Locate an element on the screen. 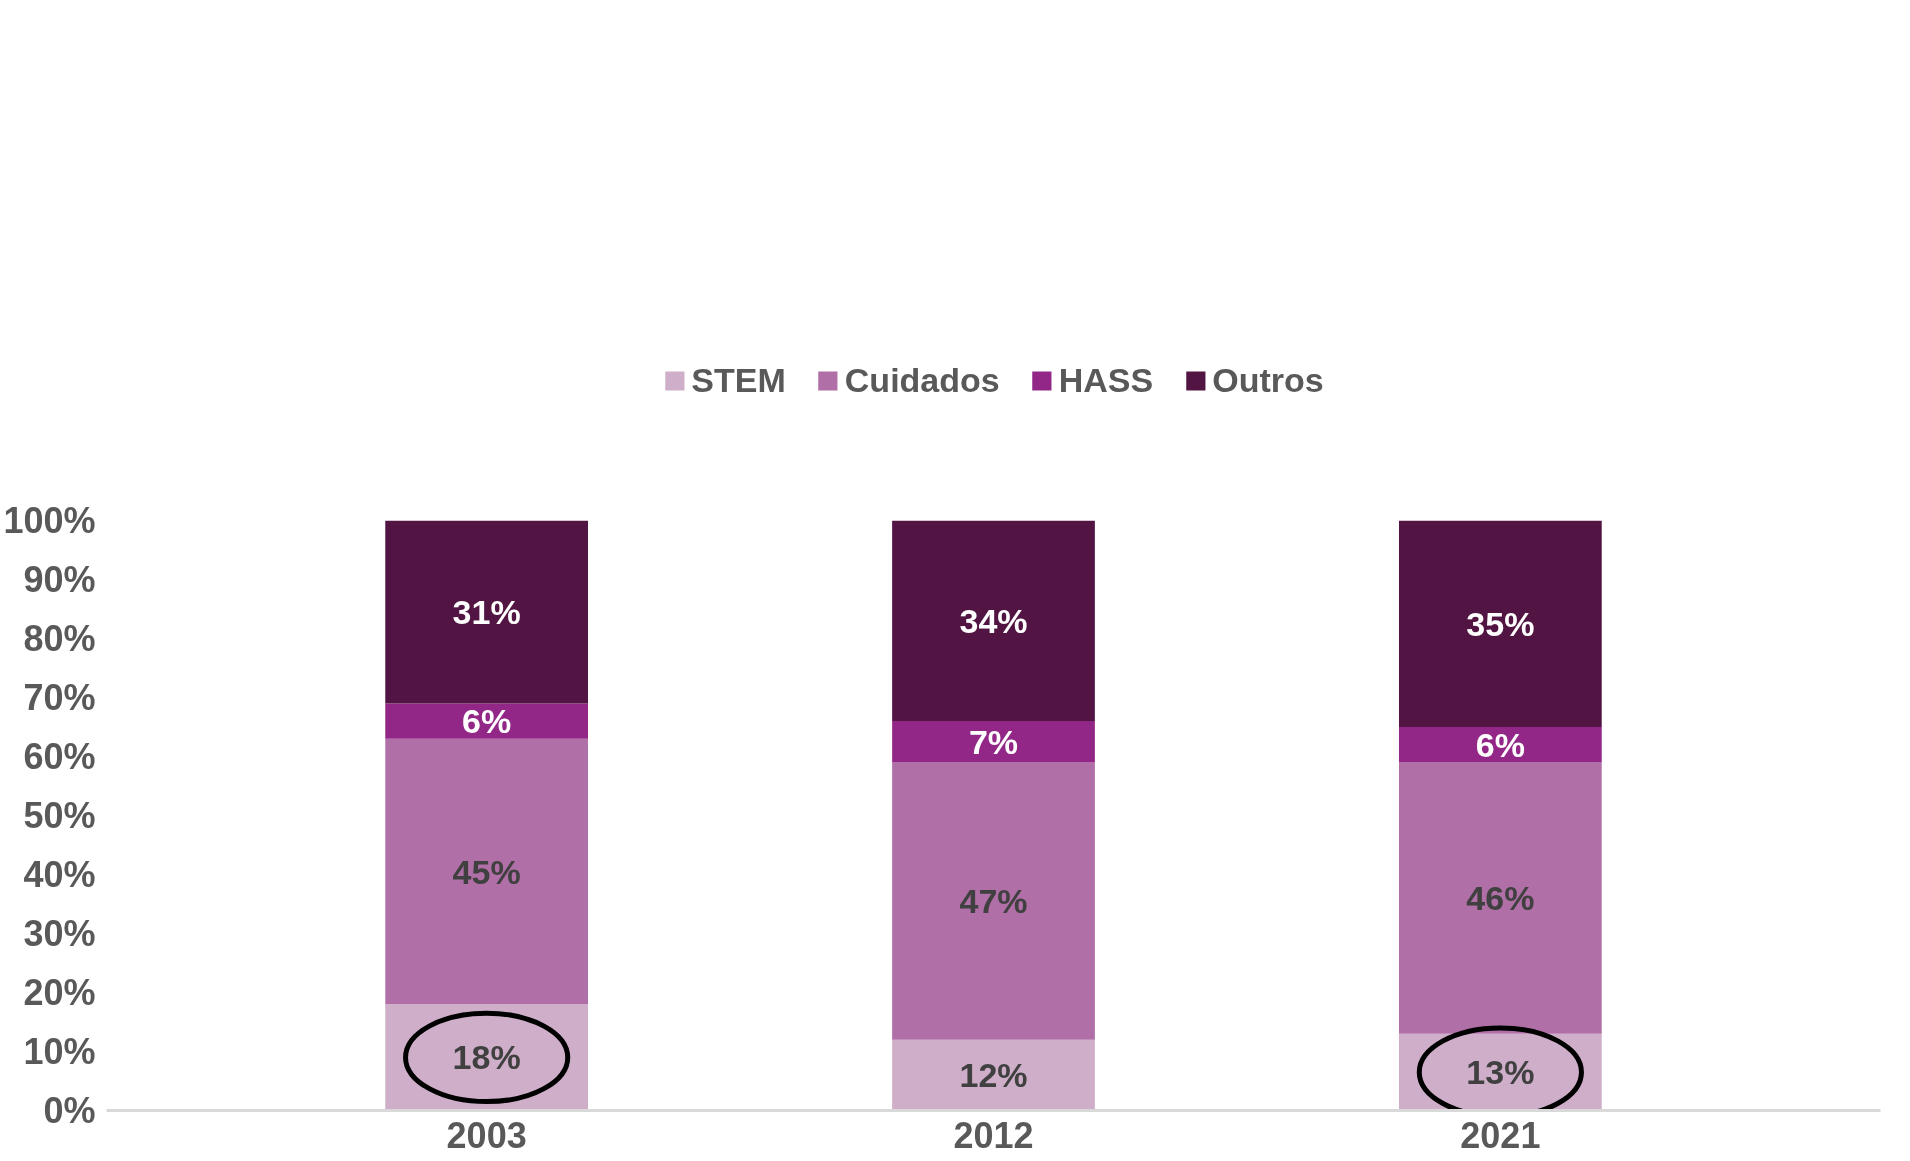 This screenshot has width=1910, height=1161. data-label: 12% is located at coordinates (993, 1075).